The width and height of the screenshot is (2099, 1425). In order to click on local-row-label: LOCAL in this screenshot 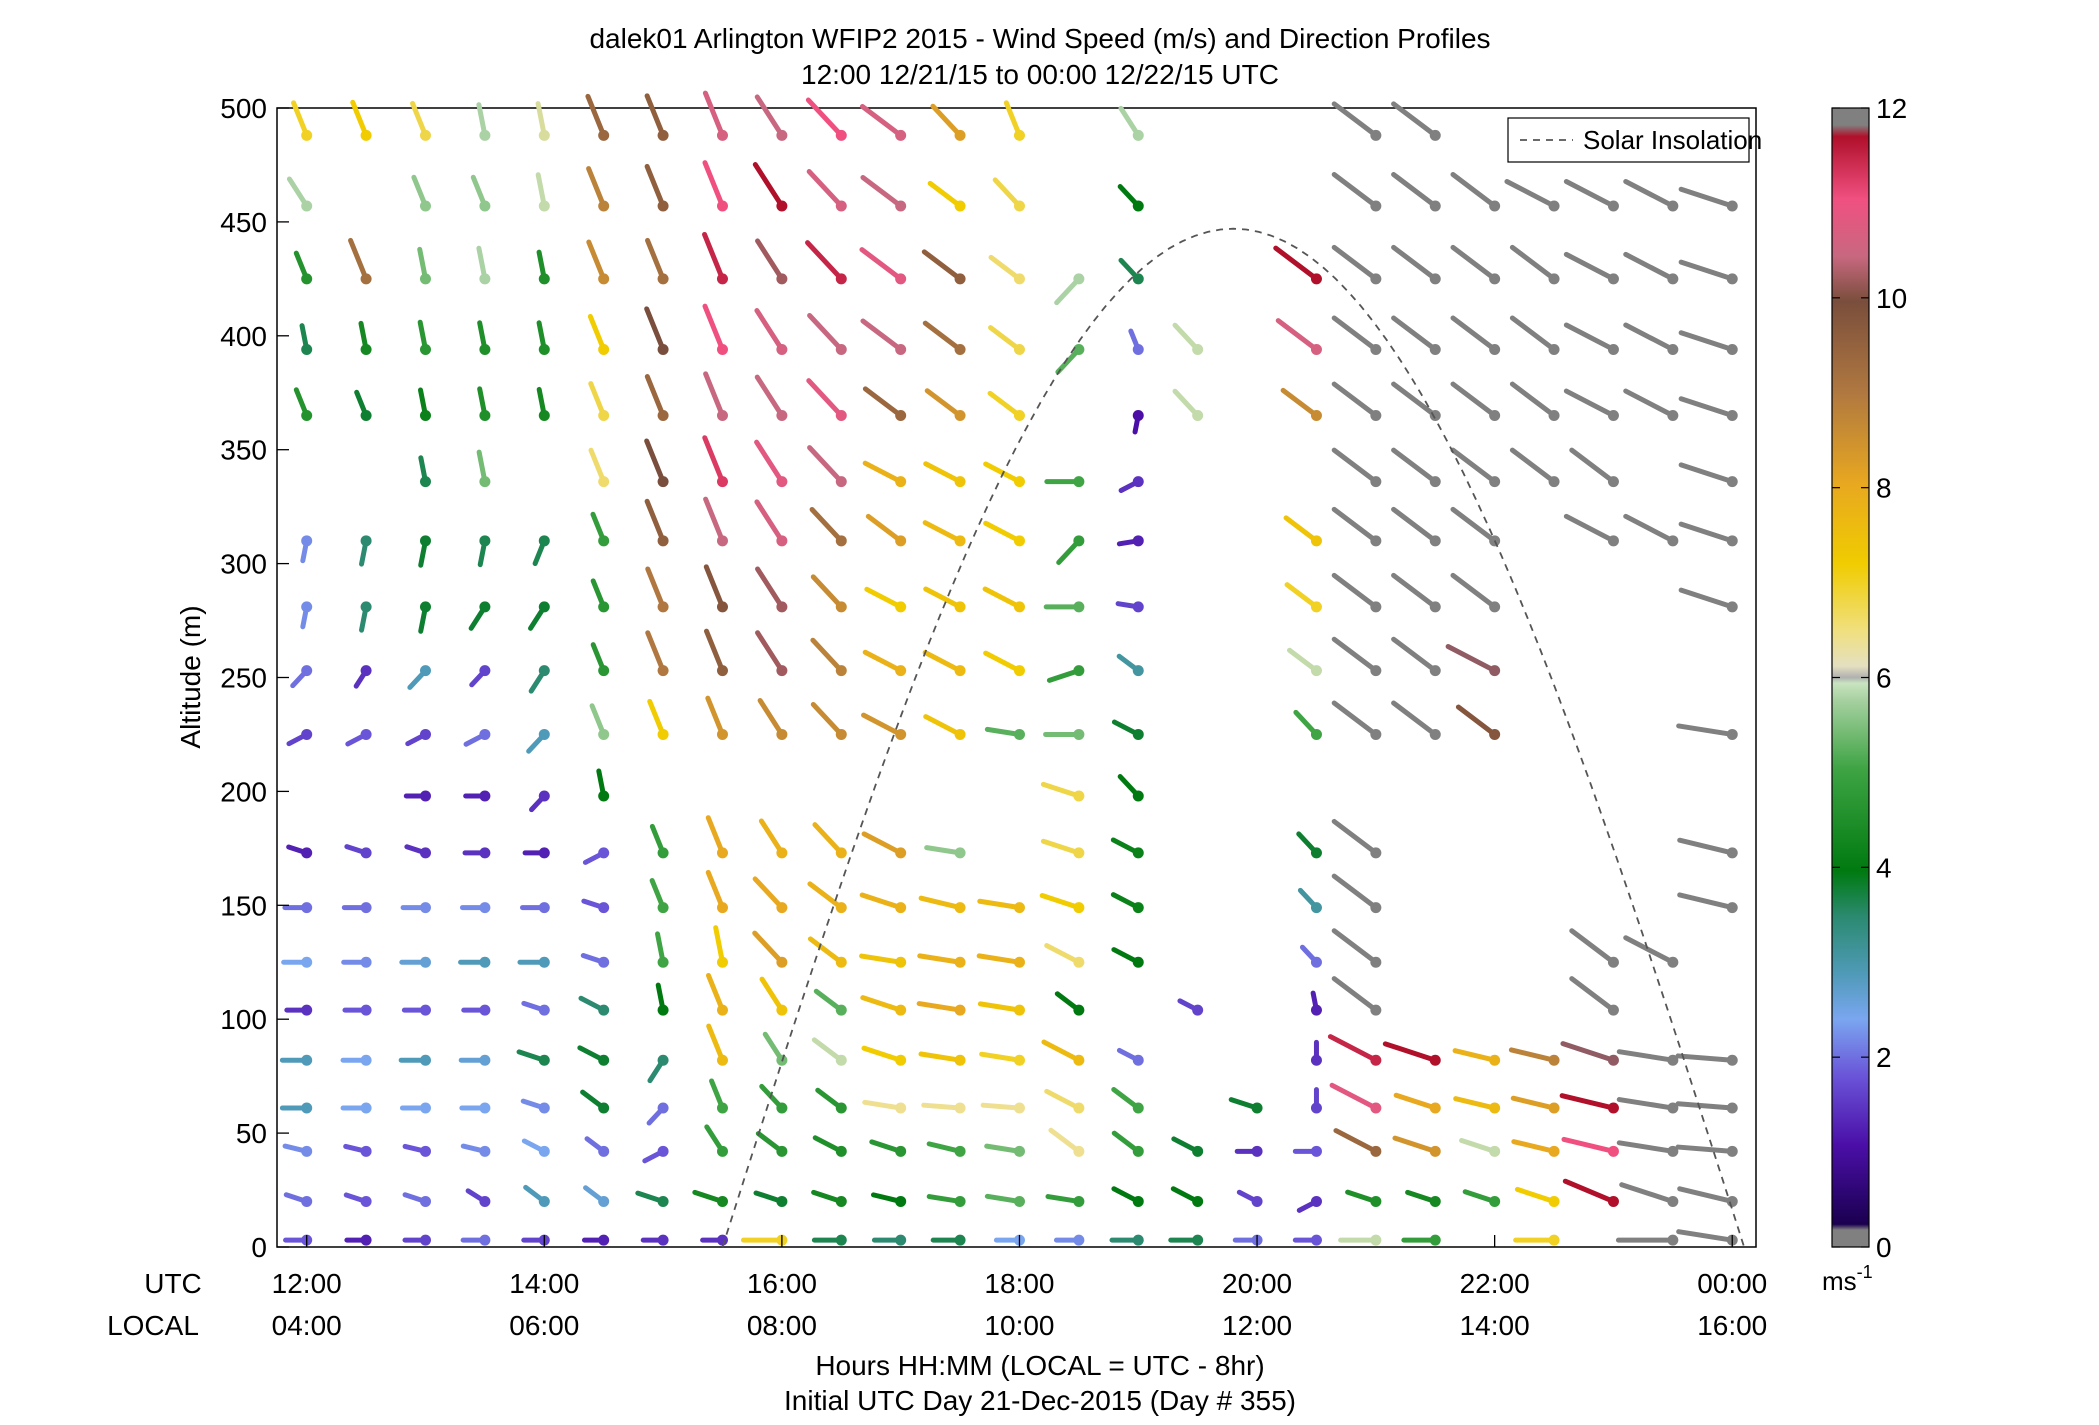, I will do `click(153, 1325)`.